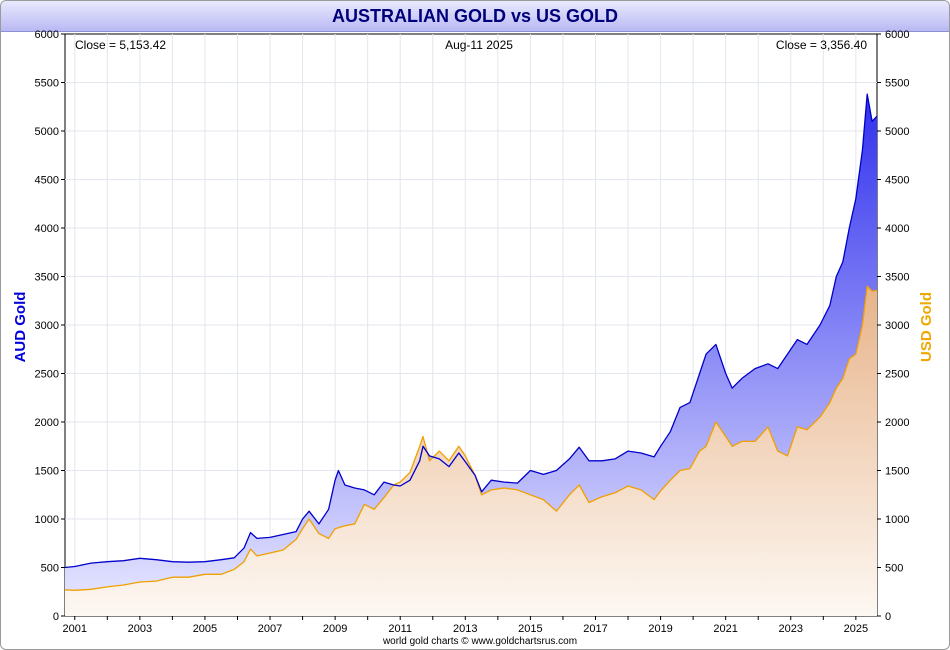  Describe the element at coordinates (47, 423) in the screenshot. I see `y-tick-label-left: 2000` at that location.